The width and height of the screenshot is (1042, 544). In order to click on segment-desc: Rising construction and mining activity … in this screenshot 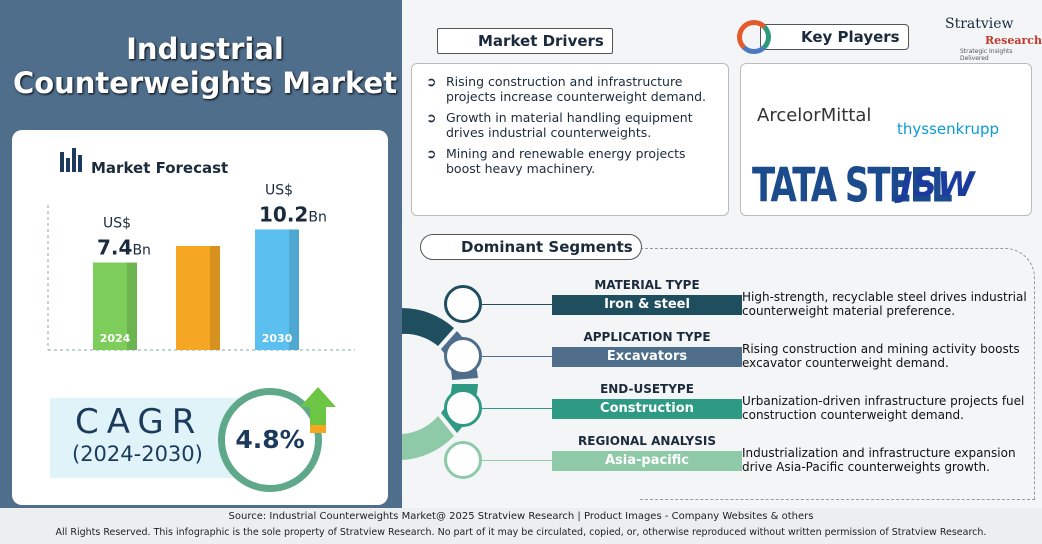, I will do `click(881, 356)`.